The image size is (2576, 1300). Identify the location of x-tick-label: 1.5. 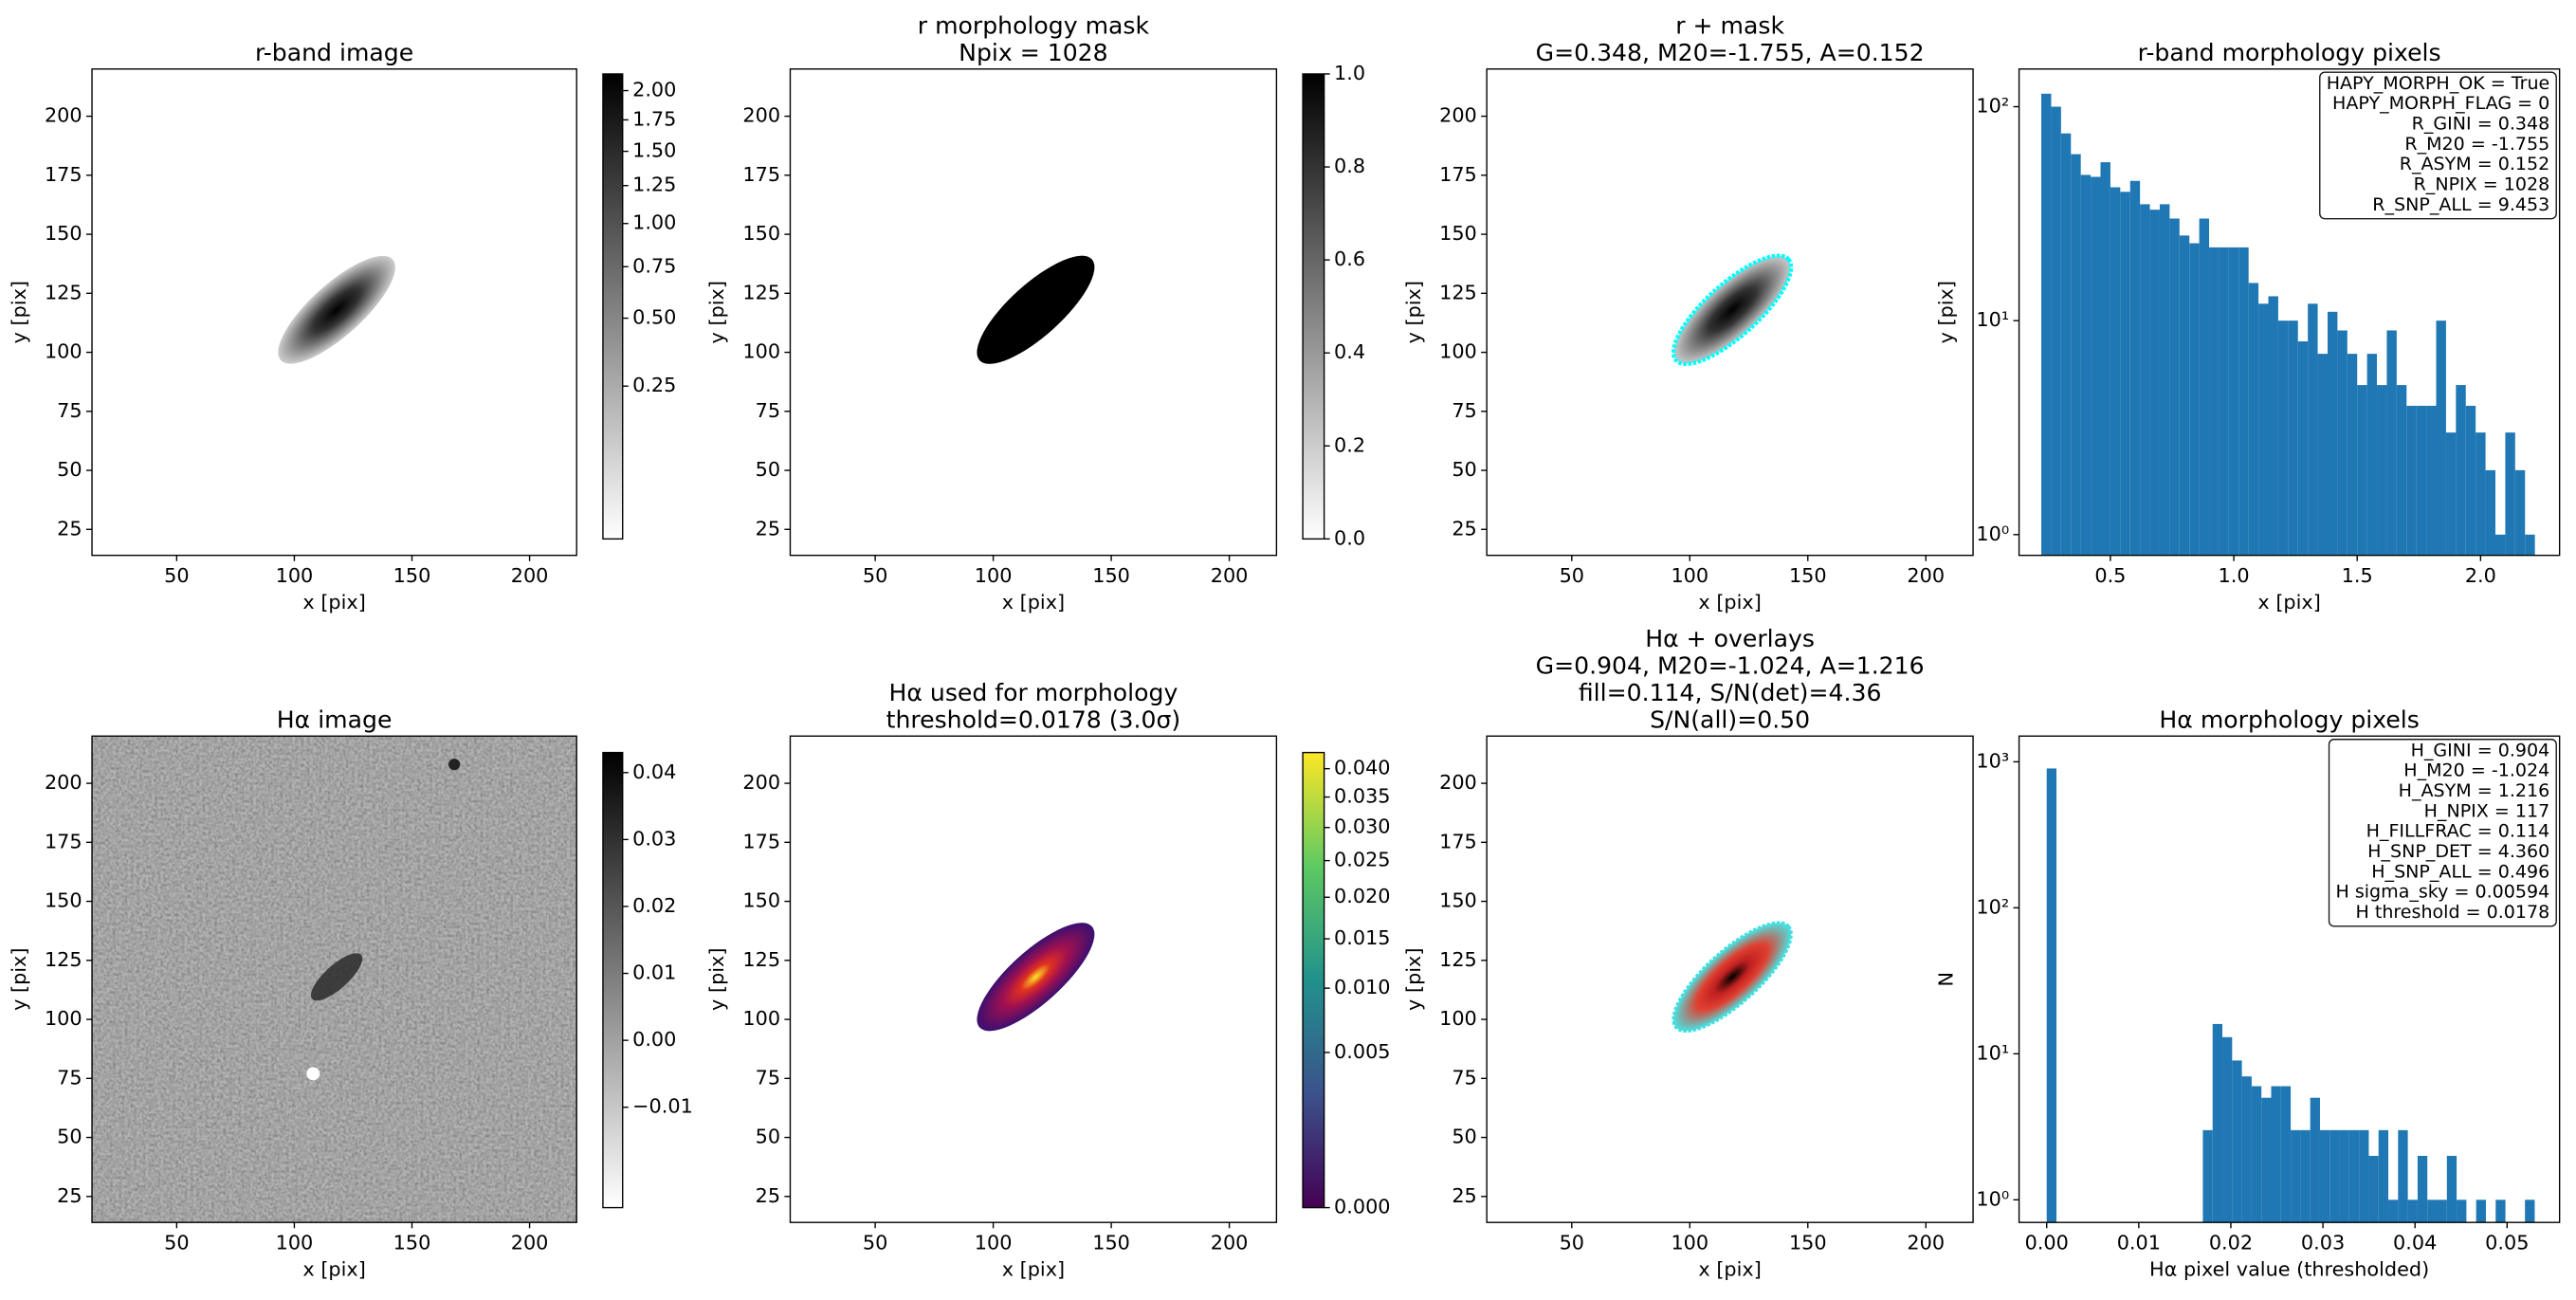
(2357, 575).